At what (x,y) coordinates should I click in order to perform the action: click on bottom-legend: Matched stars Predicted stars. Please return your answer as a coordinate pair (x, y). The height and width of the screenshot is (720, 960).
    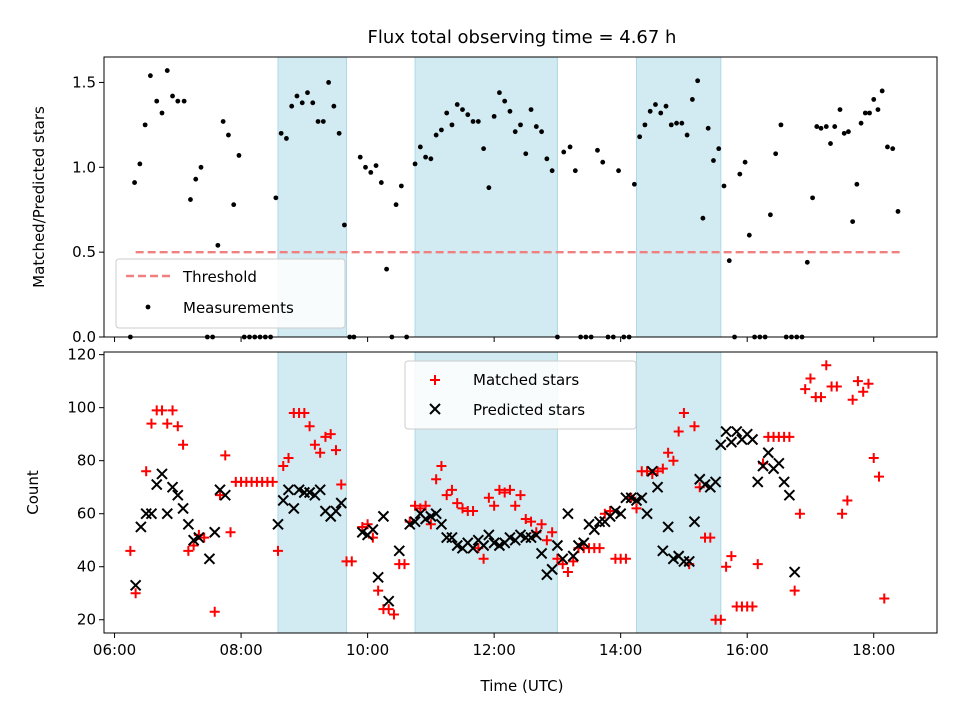
    Looking at the image, I should click on (520, 395).